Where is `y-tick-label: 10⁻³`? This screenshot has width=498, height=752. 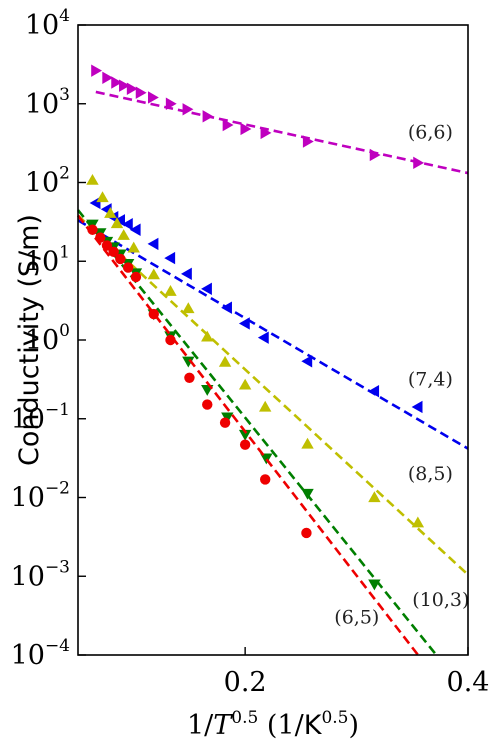
y-tick-label: 10⁻³ is located at coordinates (40, 574).